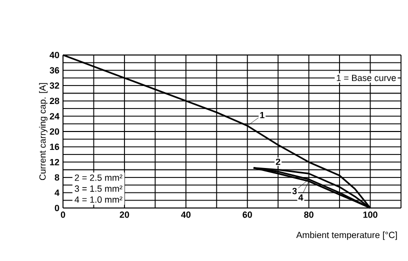 This screenshot has height=261, width=408. Describe the element at coordinates (55, 85) in the screenshot. I see `y-tick-label: 32` at that location.